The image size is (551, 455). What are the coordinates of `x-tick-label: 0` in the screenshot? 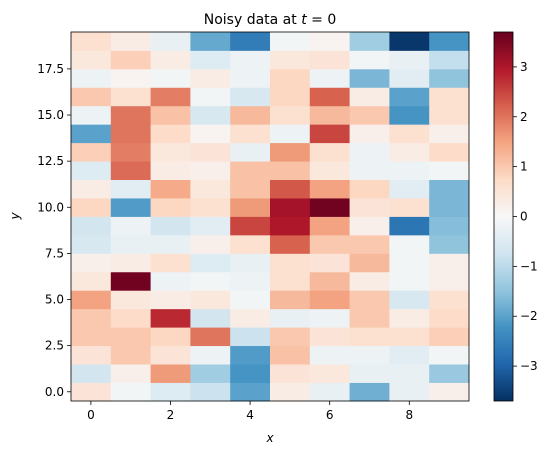 It's located at (91, 415).